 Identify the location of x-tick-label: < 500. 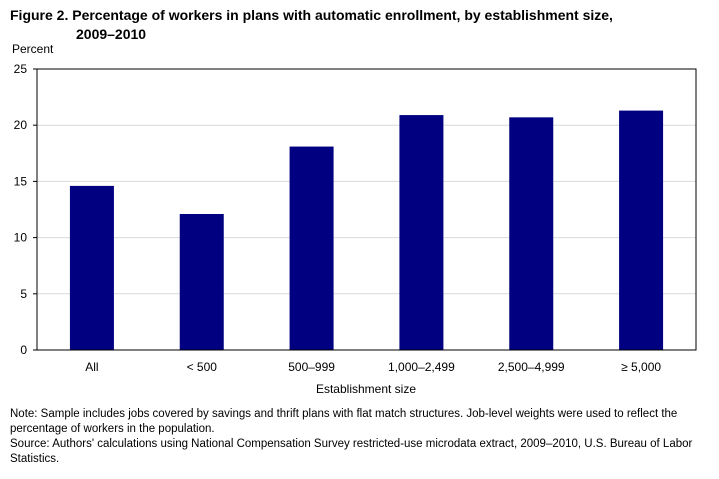
(202, 367).